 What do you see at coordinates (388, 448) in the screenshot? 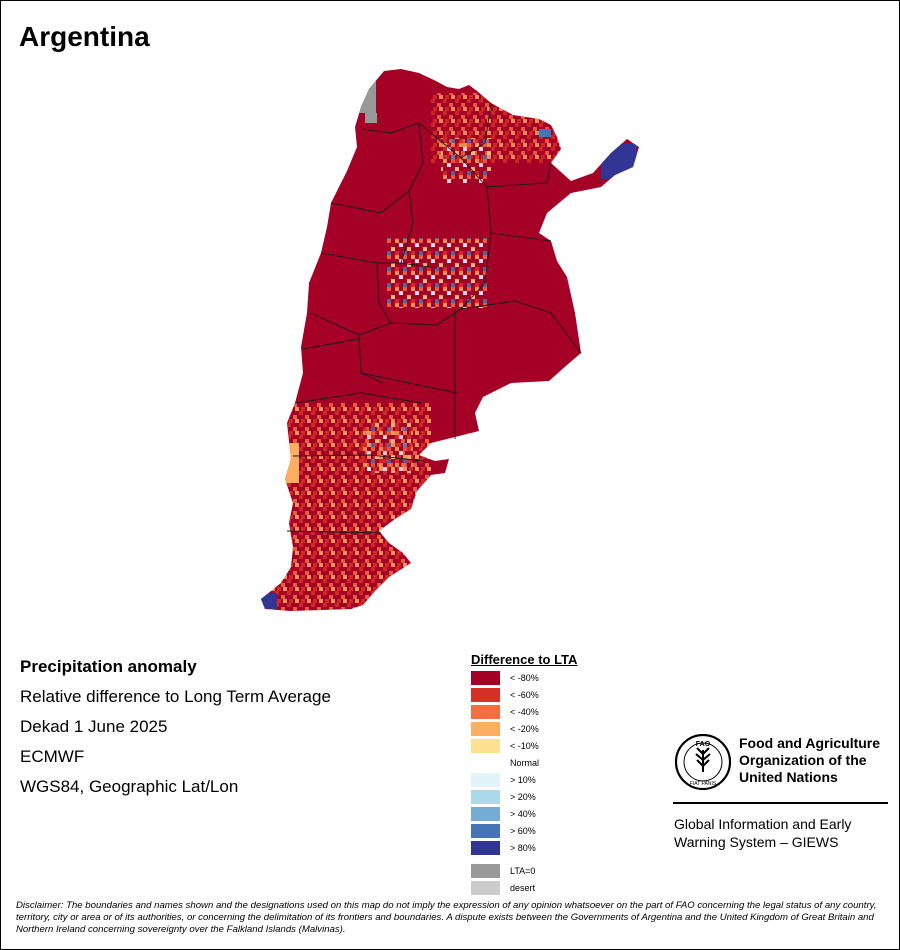
I see `chubut-anomaly-pattern` at bounding box center [388, 448].